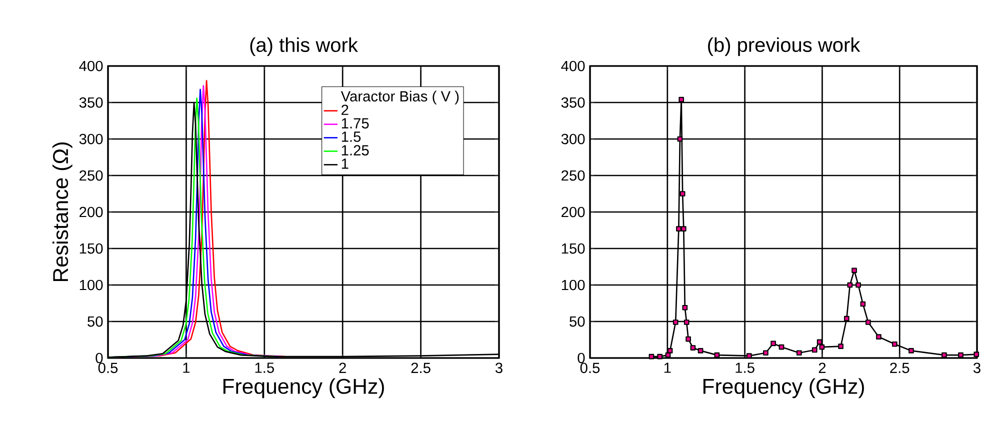 The height and width of the screenshot is (435, 984). I want to click on legend-label: 1.75, so click(355, 123).